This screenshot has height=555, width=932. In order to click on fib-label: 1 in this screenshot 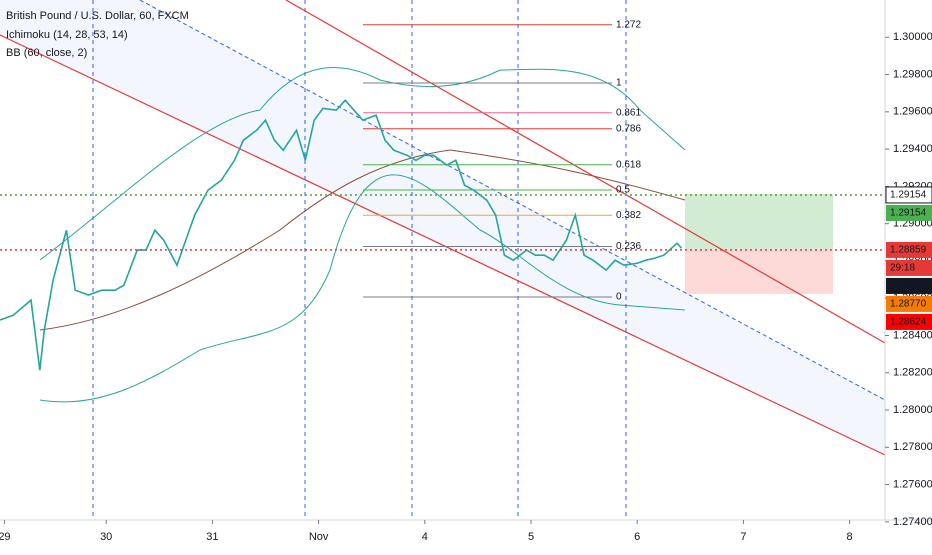, I will do `click(619, 83)`.